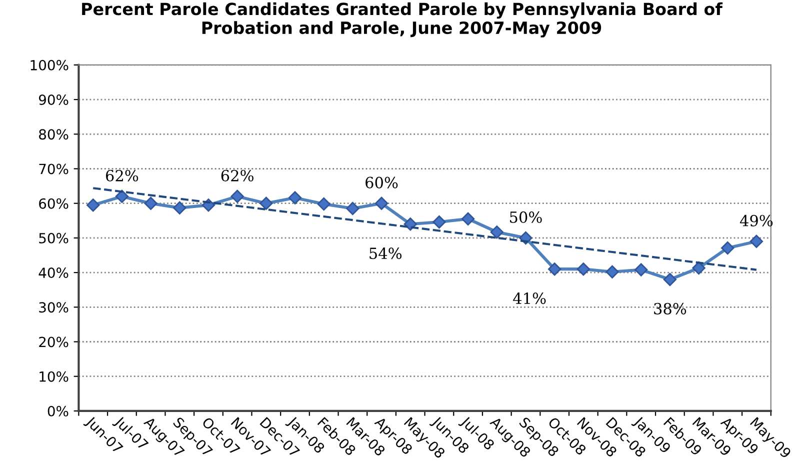  I want to click on data-label: 60%, so click(382, 182).